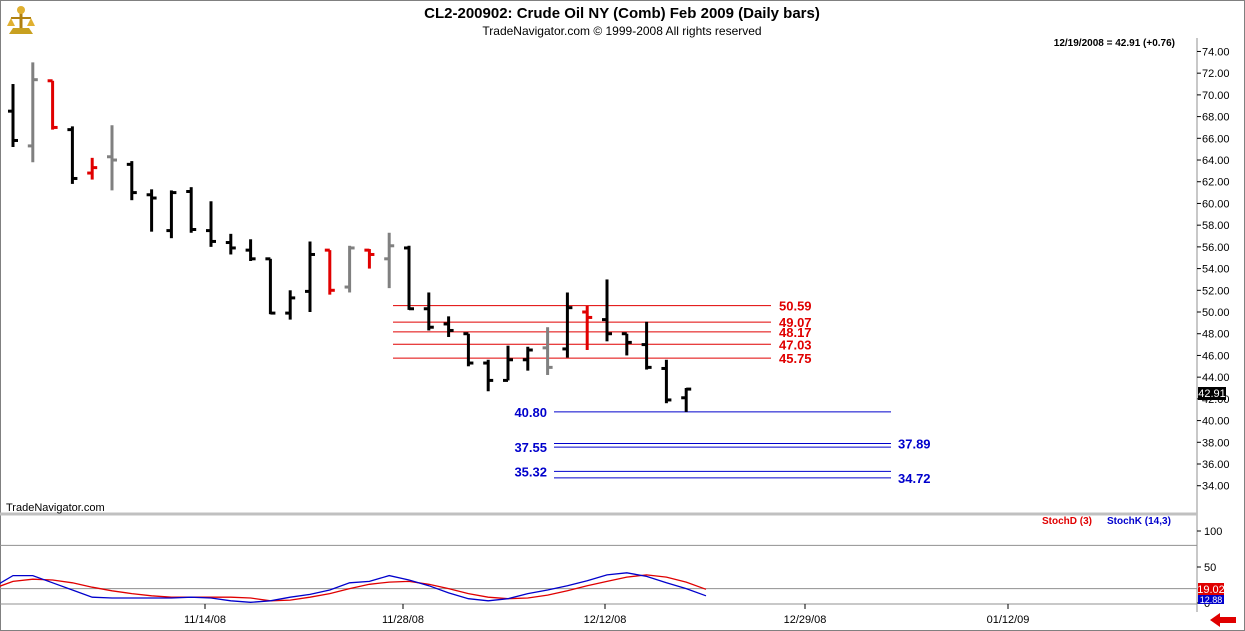 The width and height of the screenshot is (1245, 631). What do you see at coordinates (795, 322) in the screenshot?
I see `fib-level-label: 49.07` at bounding box center [795, 322].